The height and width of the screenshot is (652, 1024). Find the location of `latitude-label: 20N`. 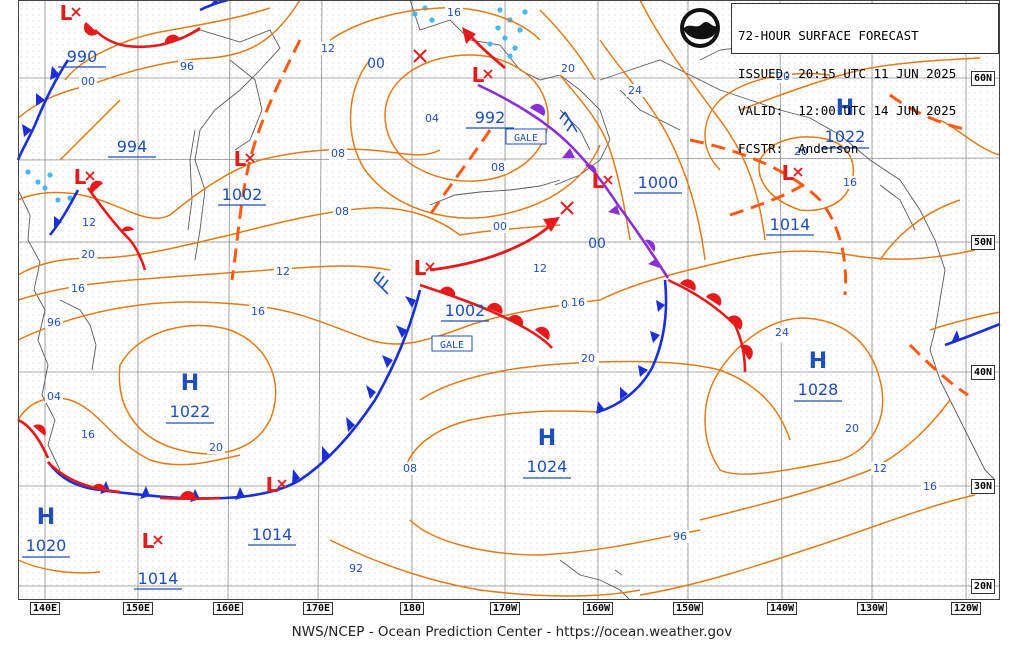

latitude-label: 20N is located at coordinates (983, 586).